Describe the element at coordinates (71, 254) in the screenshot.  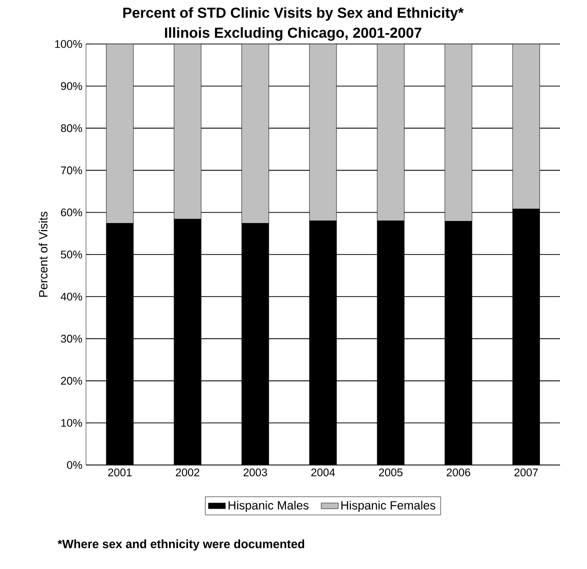
I see `y-tick-label: 50%` at that location.